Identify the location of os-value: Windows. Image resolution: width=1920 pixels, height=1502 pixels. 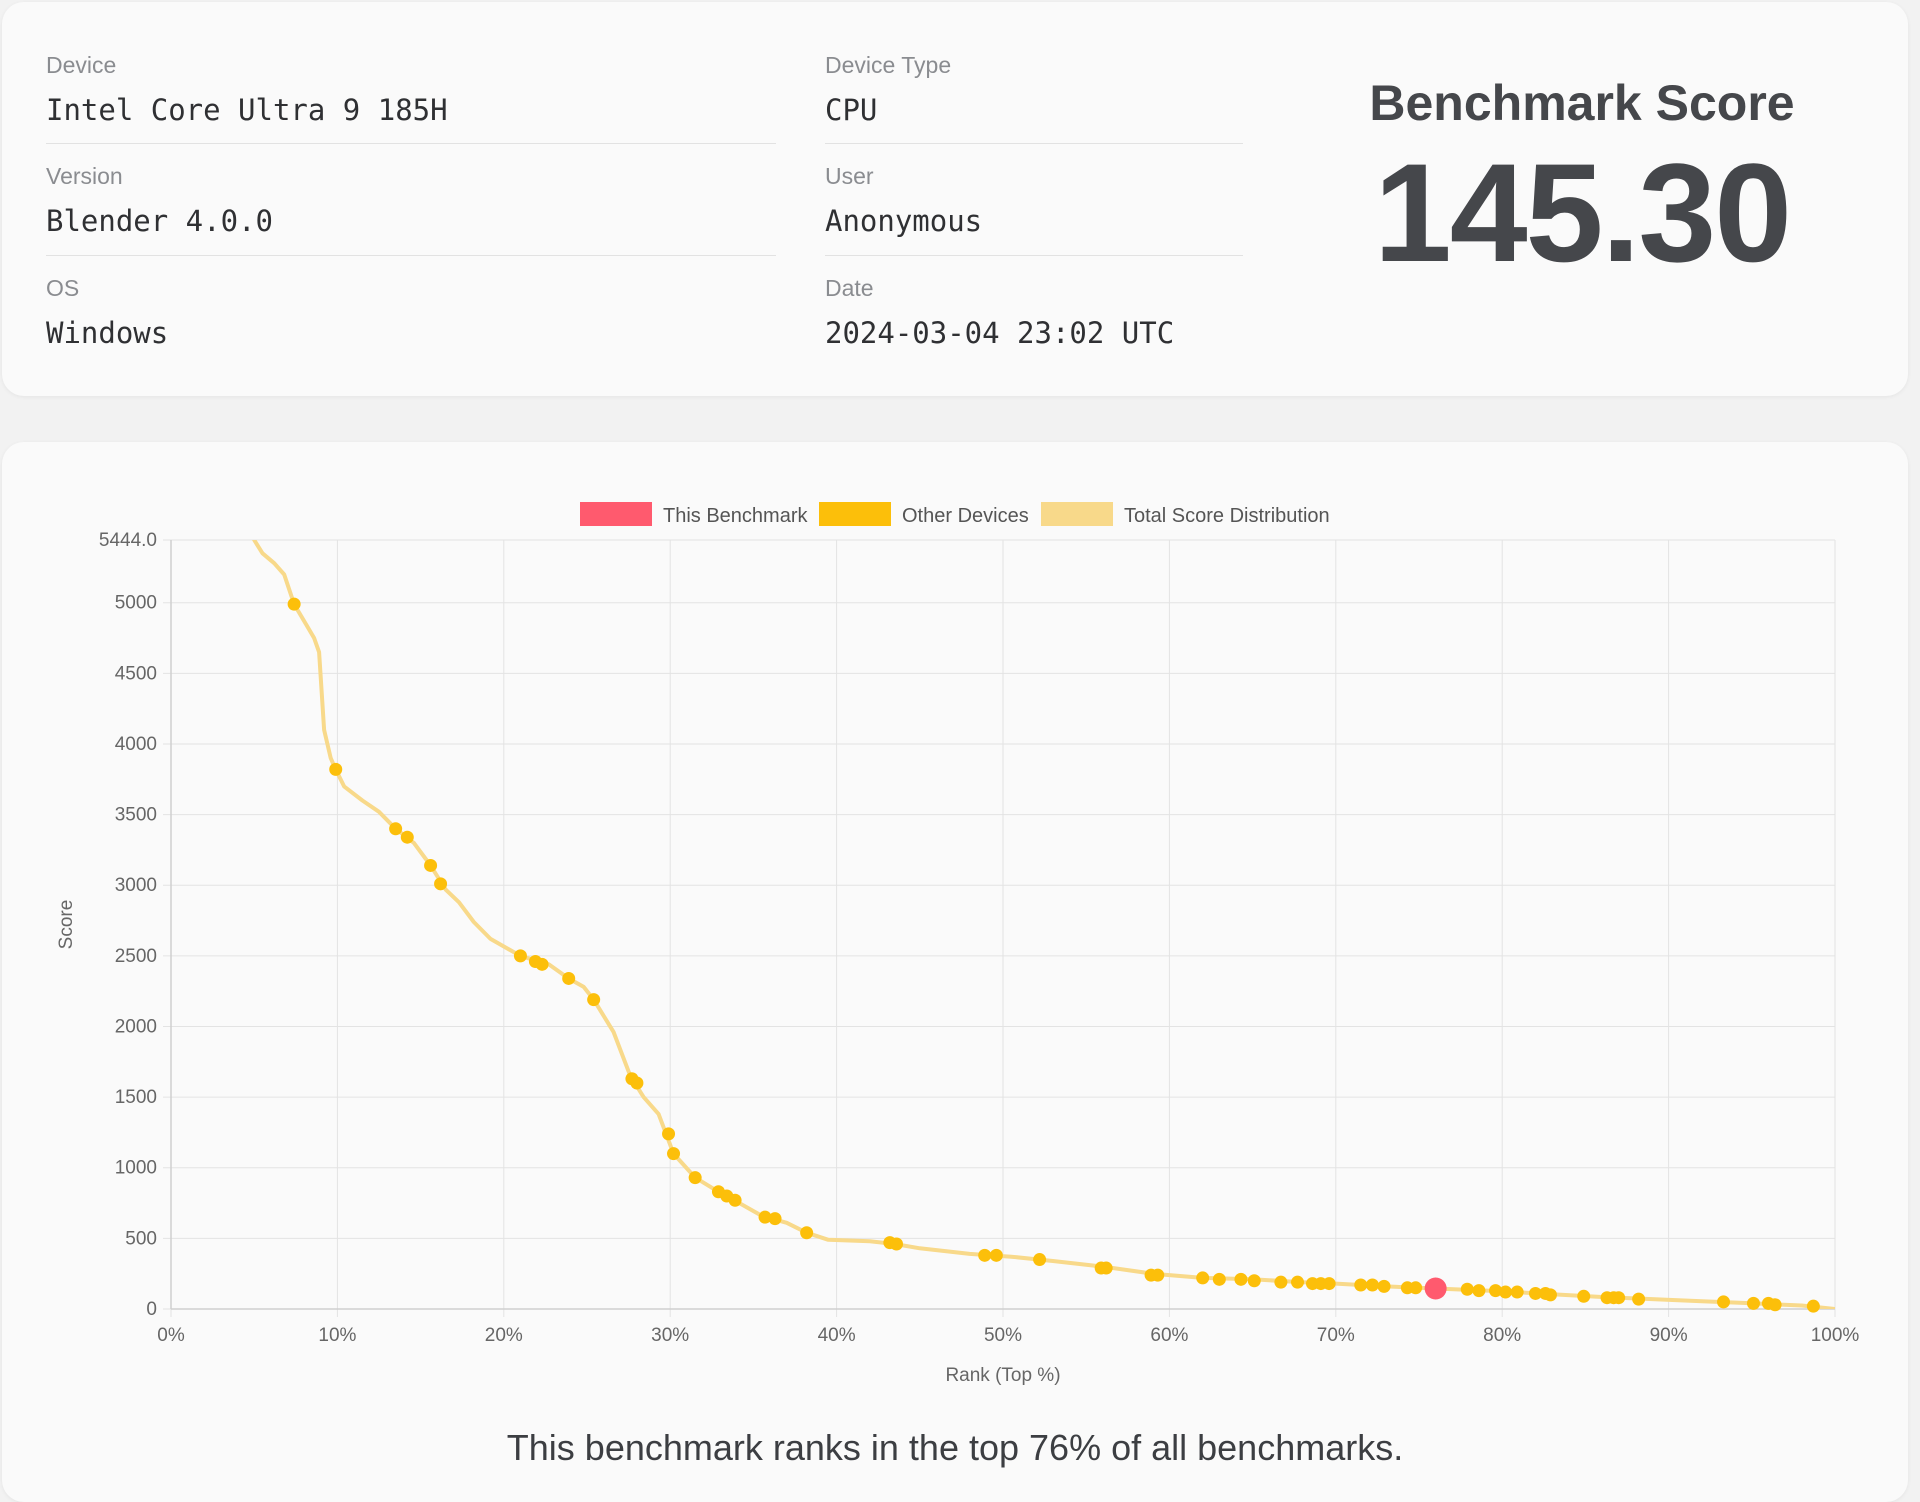
(107, 333).